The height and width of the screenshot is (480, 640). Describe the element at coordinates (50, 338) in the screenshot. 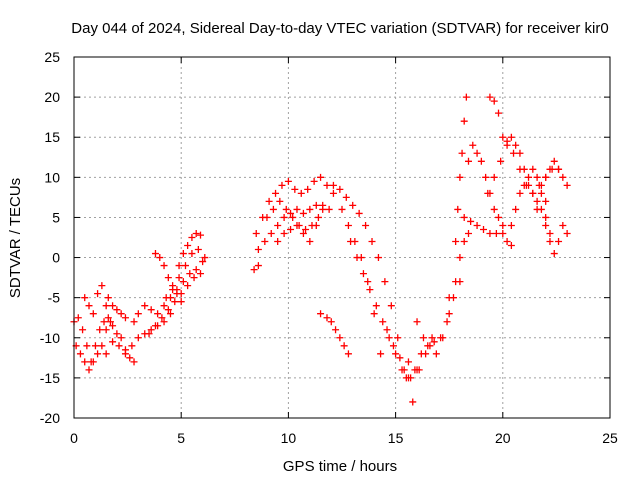

I see `y-tick-label: -10` at that location.